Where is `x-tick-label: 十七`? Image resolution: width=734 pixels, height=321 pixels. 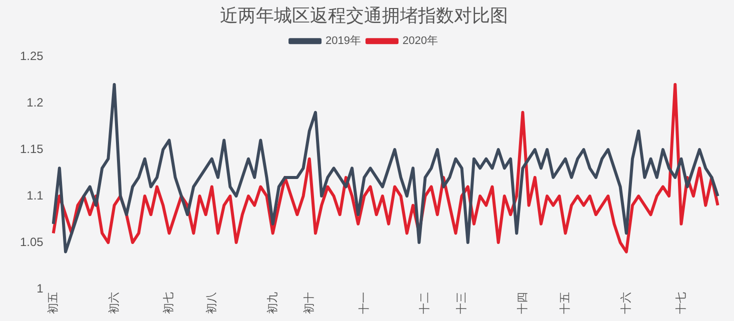 x-tick-label: 十七 is located at coordinates (681, 303).